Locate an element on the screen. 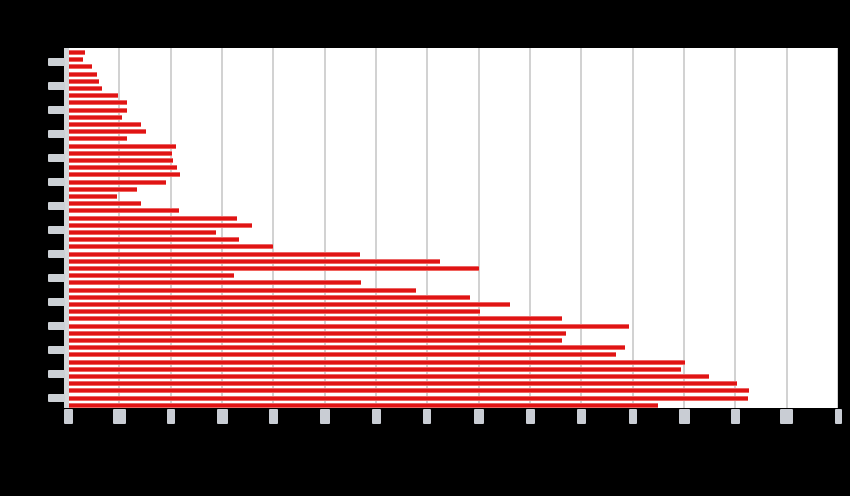 Image resolution: width=850 pixels, height=496 pixels. y-axis-line is located at coordinates (66, 228).